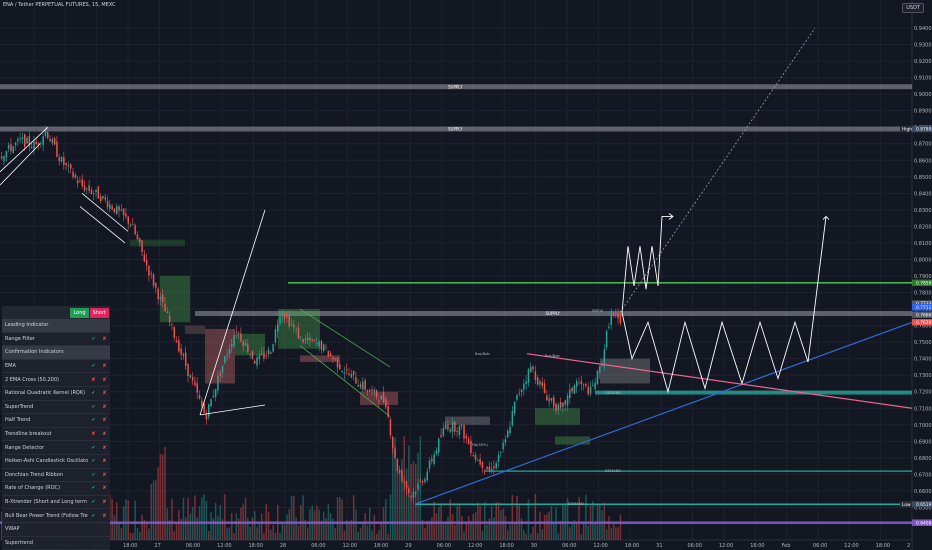  I want to click on price-tick-label: 0.7600, so click(923, 327).